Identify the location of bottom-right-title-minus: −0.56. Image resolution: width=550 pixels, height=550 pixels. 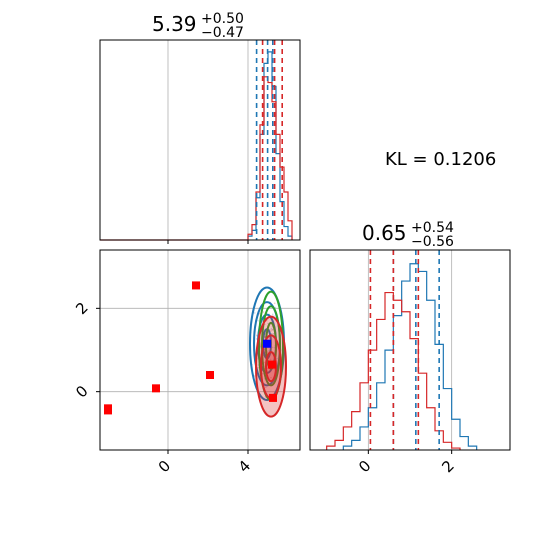
(432, 242).